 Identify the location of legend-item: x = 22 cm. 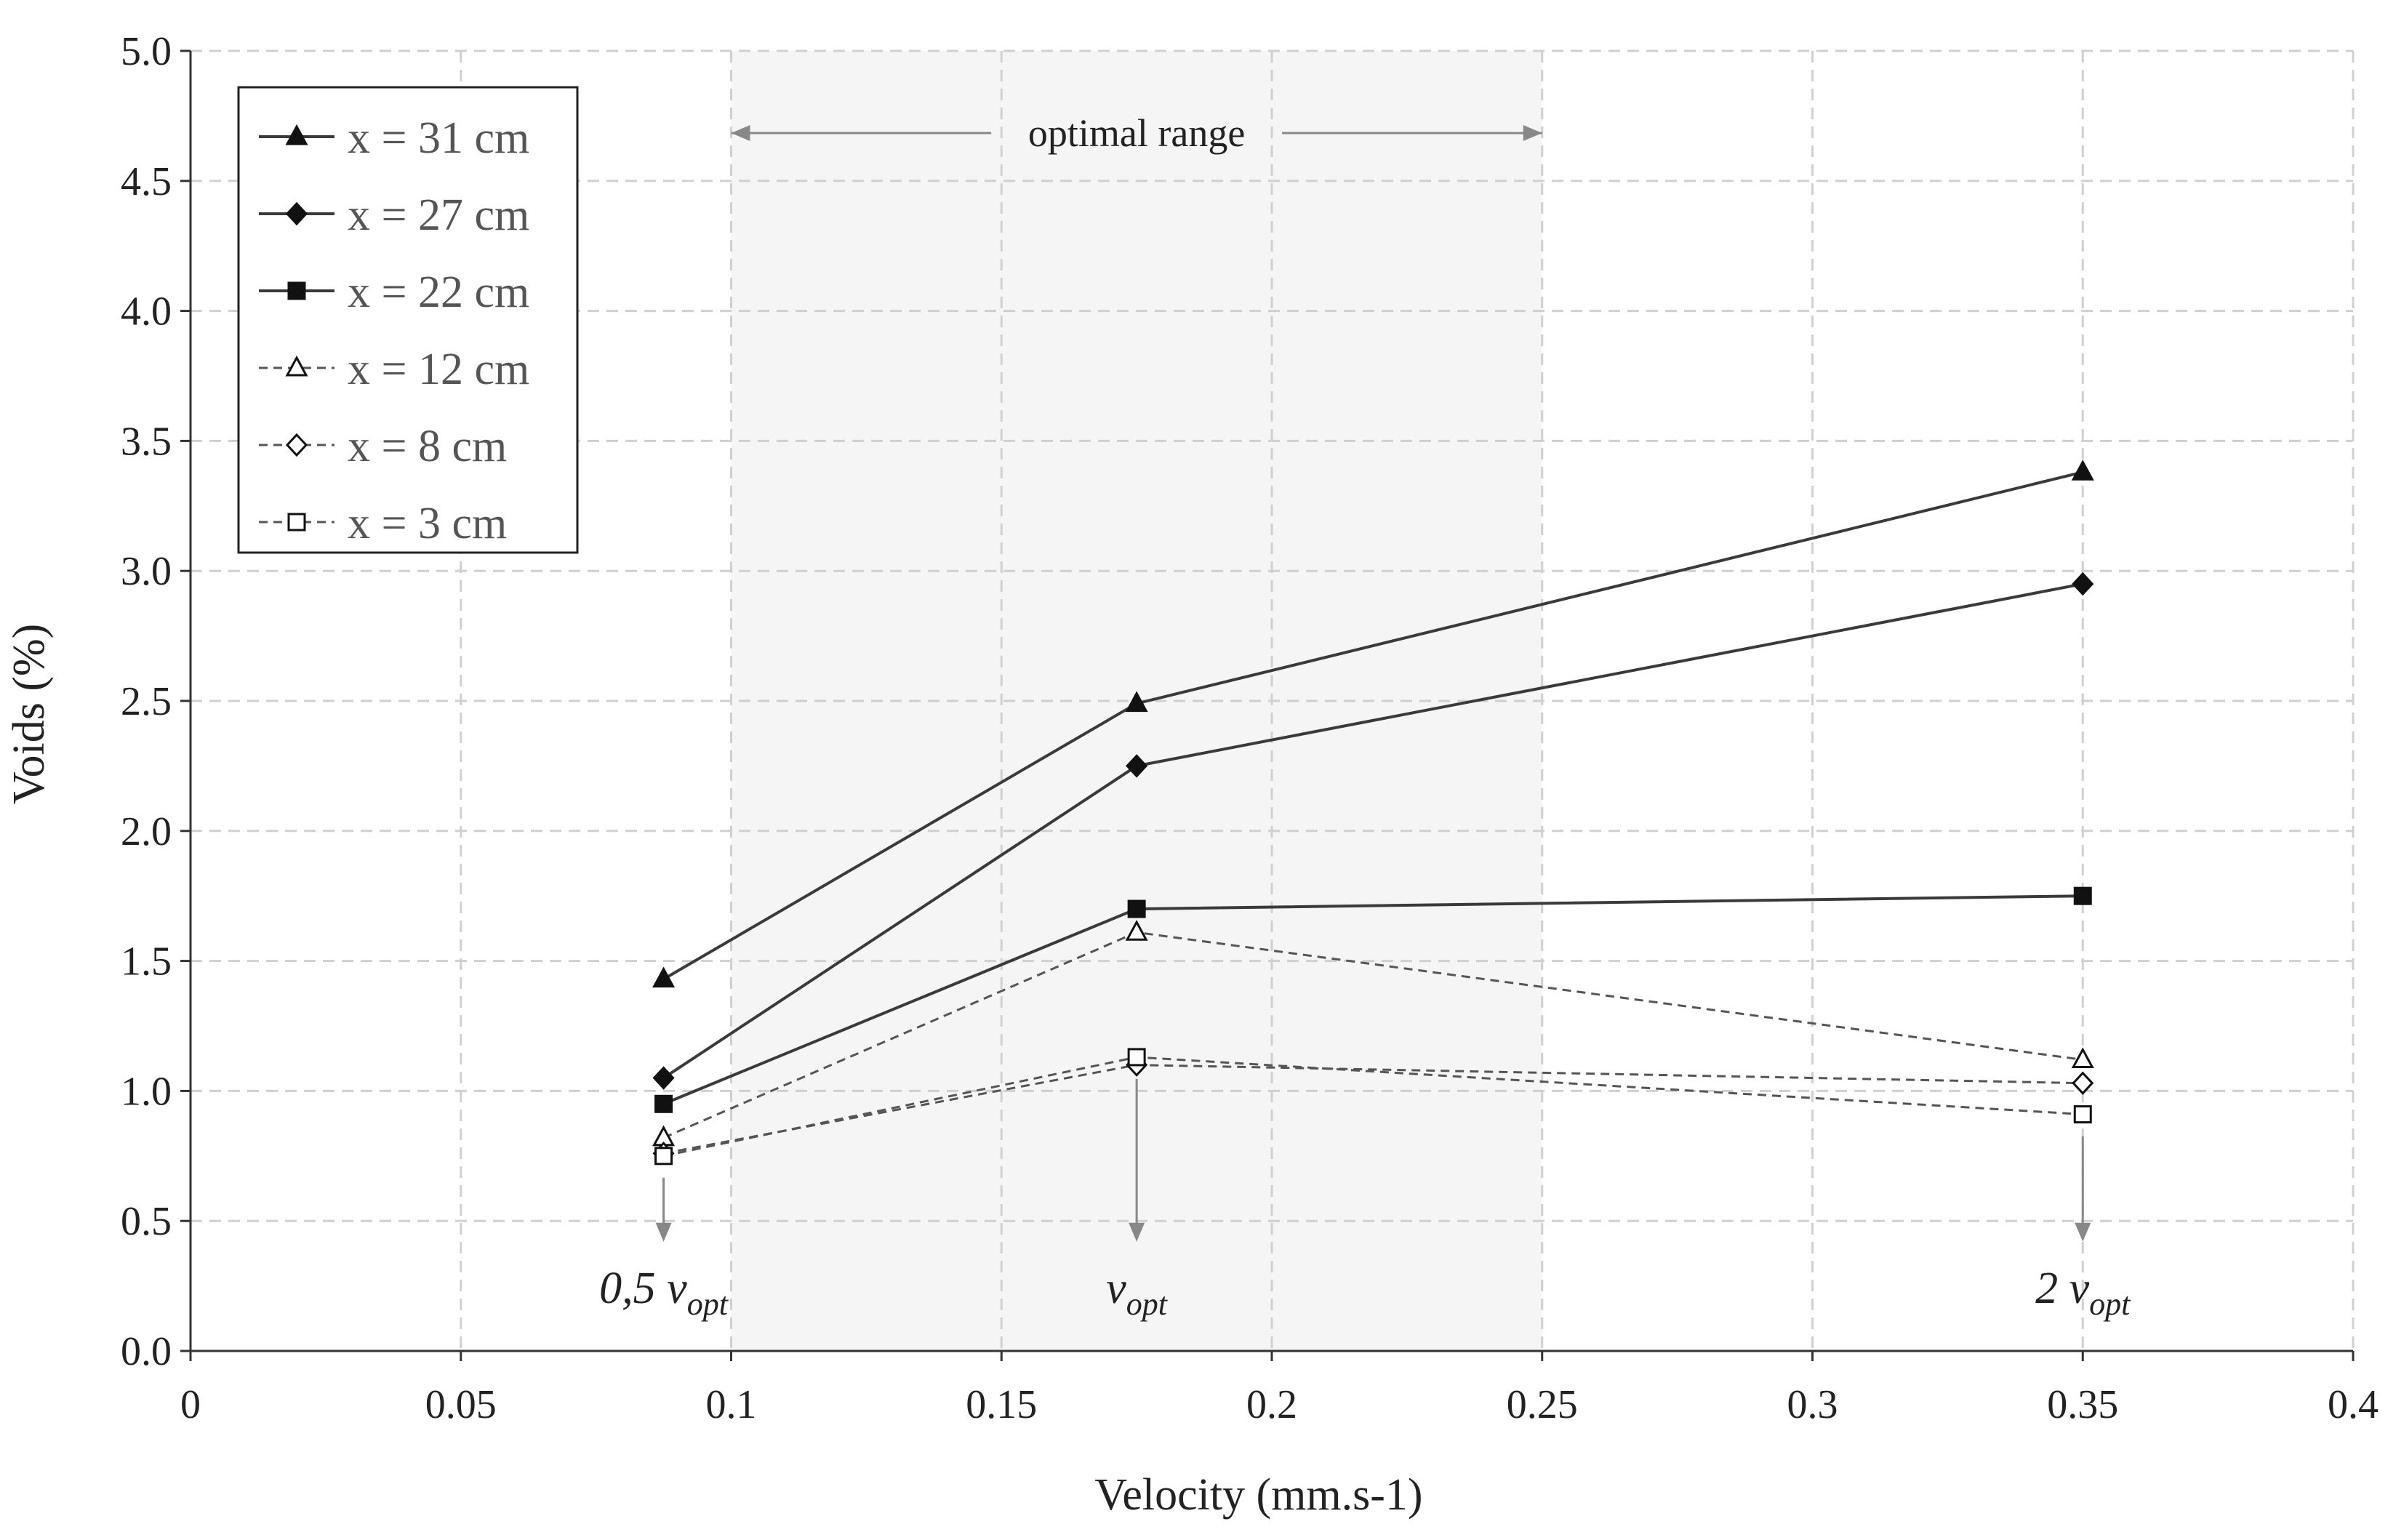
(394, 292).